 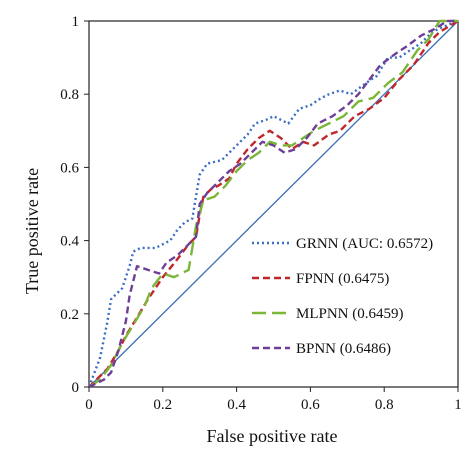 I want to click on y-tick-label: 1, so click(x=76, y=22).